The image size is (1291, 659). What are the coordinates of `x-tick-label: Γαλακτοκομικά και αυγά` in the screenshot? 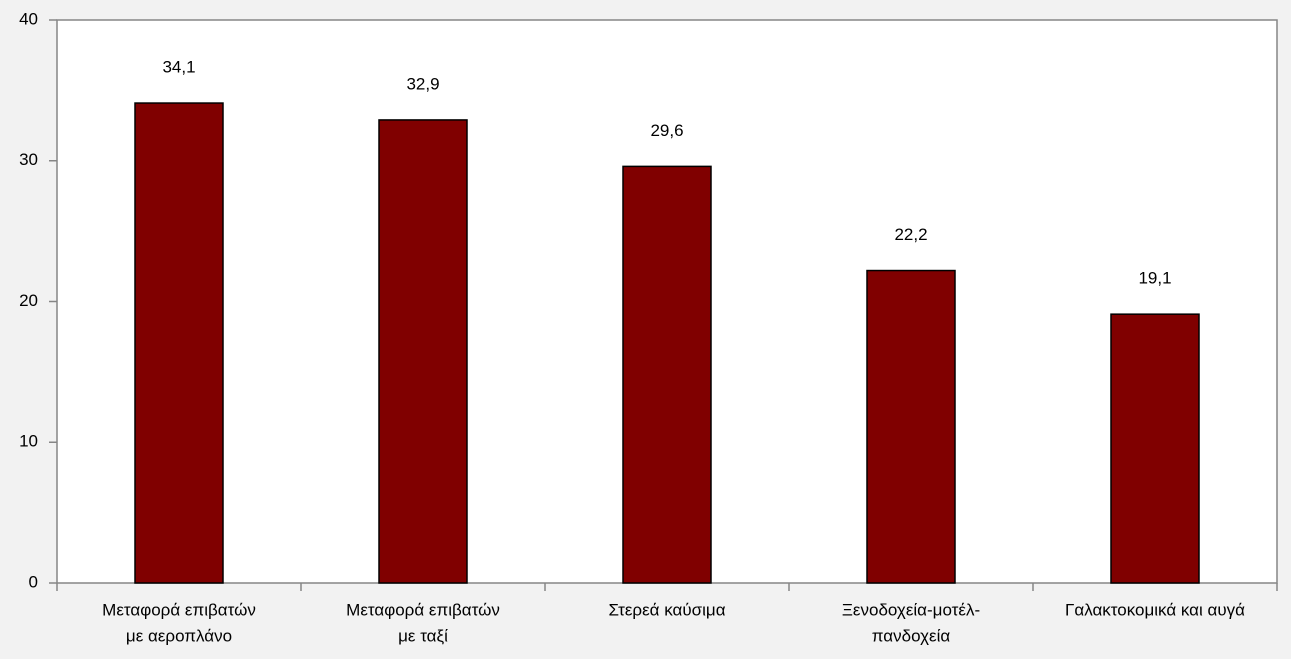 It's located at (1155, 609).